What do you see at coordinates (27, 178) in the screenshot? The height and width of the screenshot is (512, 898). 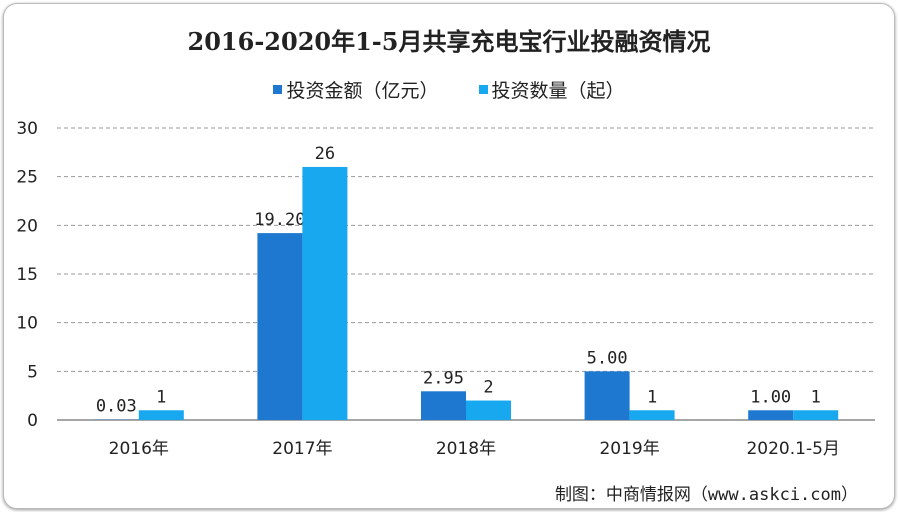 I see `y-tick-label: 25` at bounding box center [27, 178].